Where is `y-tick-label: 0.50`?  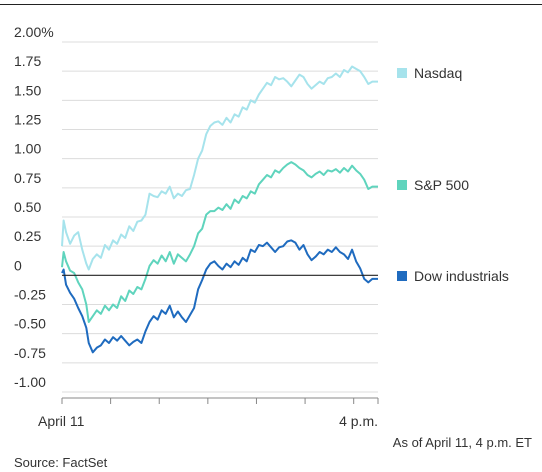 y-tick-label: 0.50 is located at coordinates (27, 207).